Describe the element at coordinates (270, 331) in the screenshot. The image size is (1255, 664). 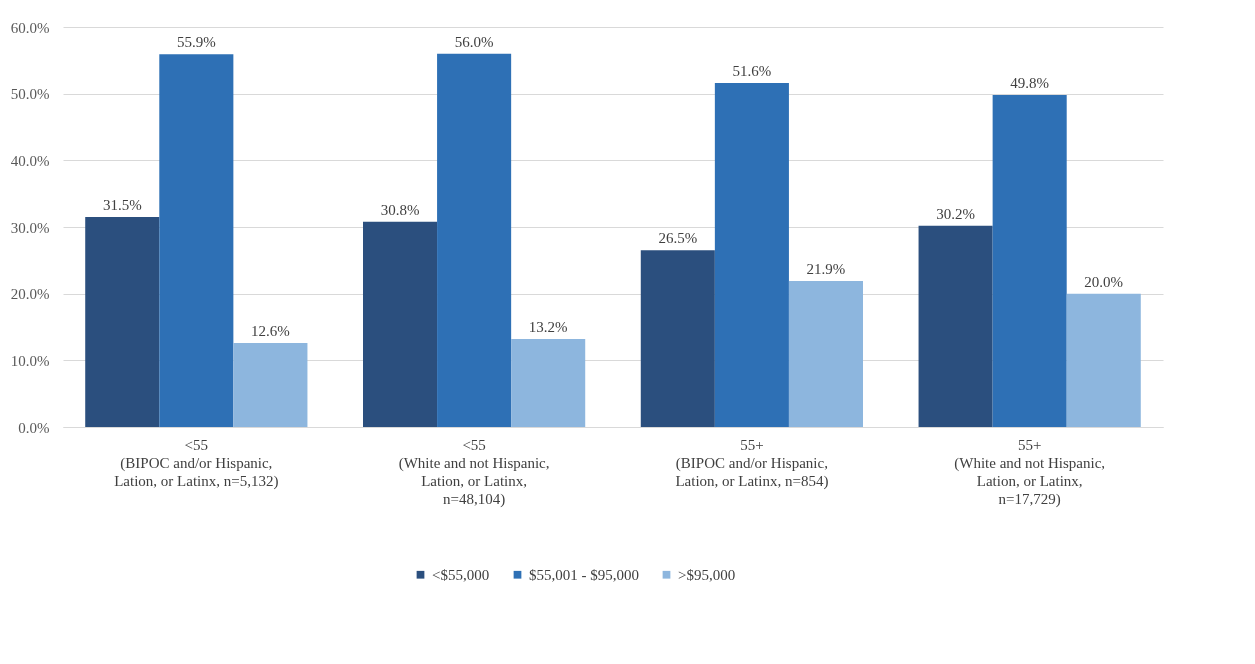
I see `data-label: 12.6%` at that location.